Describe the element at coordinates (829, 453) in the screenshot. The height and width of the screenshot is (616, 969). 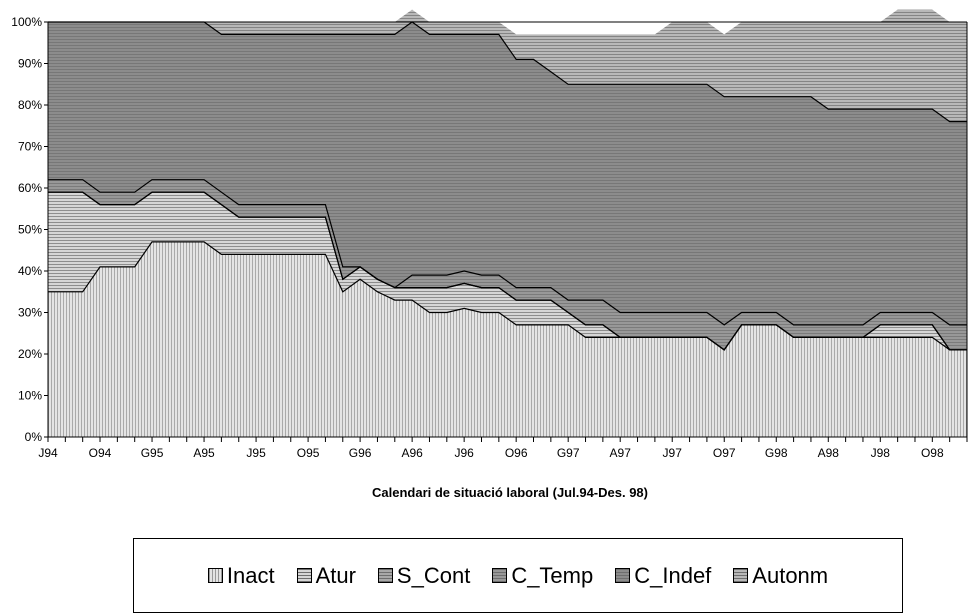
I see `x-tick-label: A98` at that location.